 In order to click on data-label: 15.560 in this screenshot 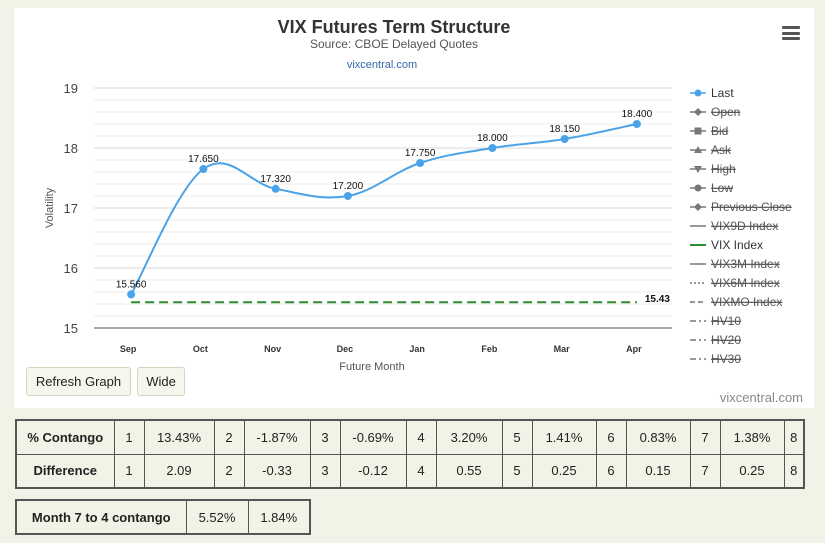, I will do `click(131, 284)`.